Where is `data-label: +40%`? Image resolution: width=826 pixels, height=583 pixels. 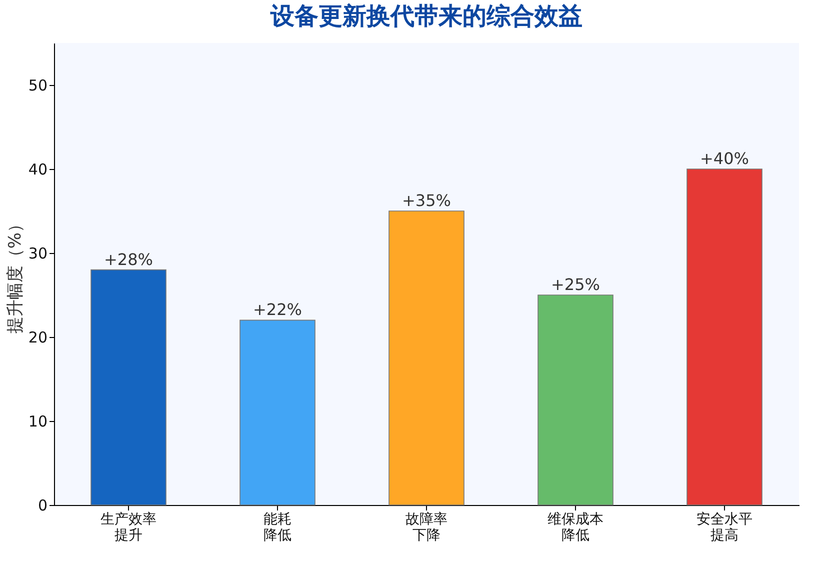 data-label: +40% is located at coordinates (724, 158).